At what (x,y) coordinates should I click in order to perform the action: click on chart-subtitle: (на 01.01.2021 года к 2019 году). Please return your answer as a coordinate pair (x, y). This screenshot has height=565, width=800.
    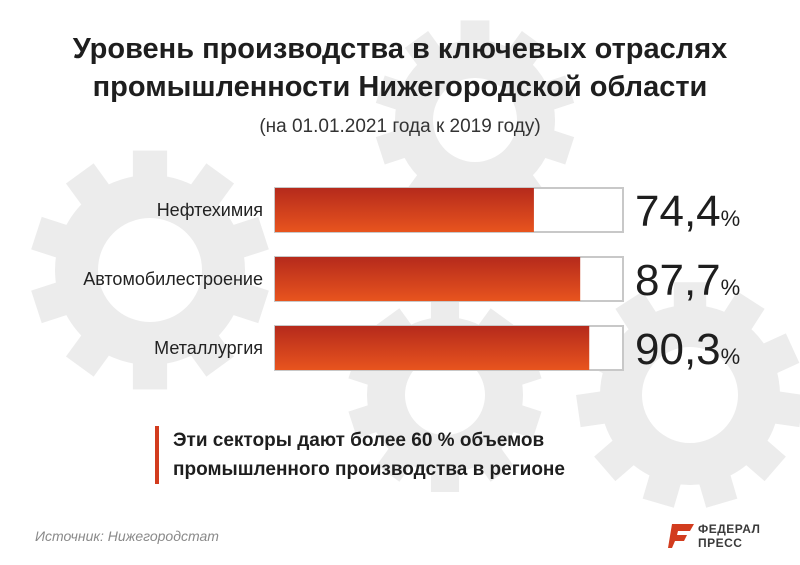
    Looking at the image, I should click on (400, 126).